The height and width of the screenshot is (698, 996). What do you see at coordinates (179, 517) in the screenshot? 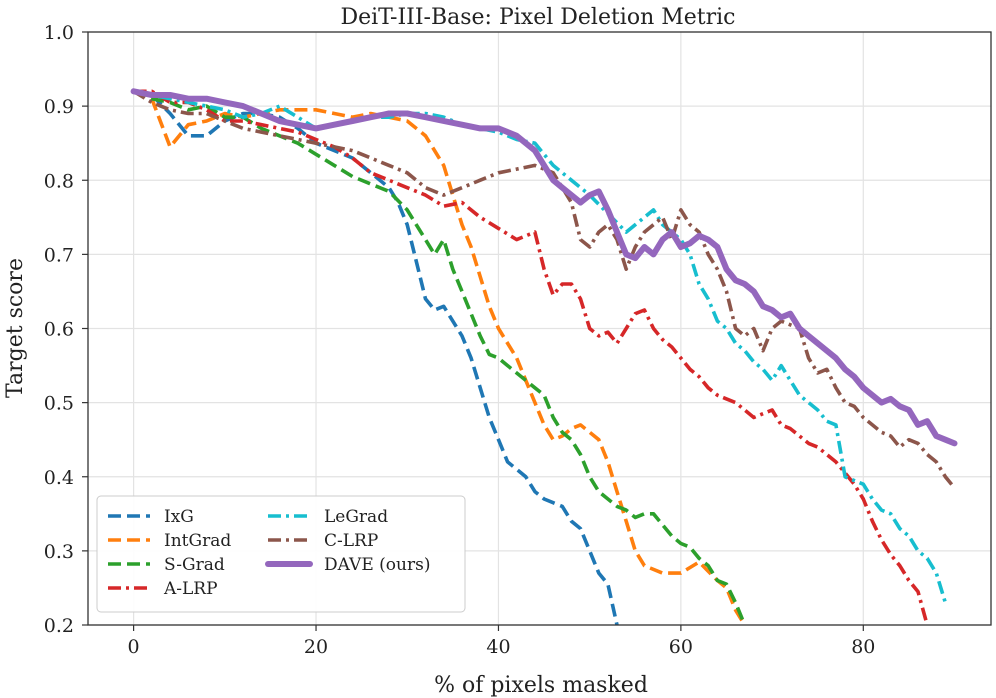
I see `legend-label: IxG` at bounding box center [179, 517].